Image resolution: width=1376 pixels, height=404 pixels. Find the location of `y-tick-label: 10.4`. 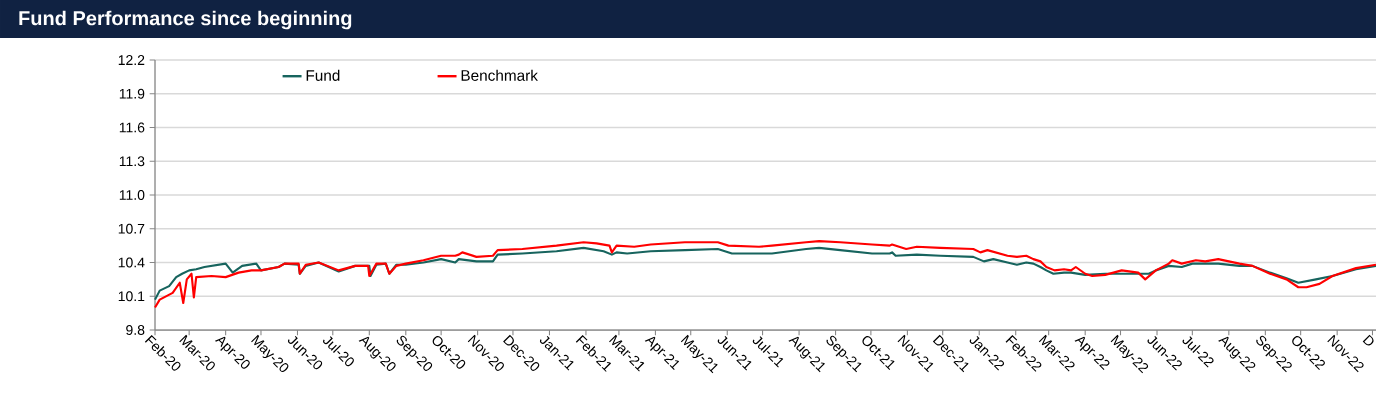

y-tick-label: 10.4 is located at coordinates (131, 262).